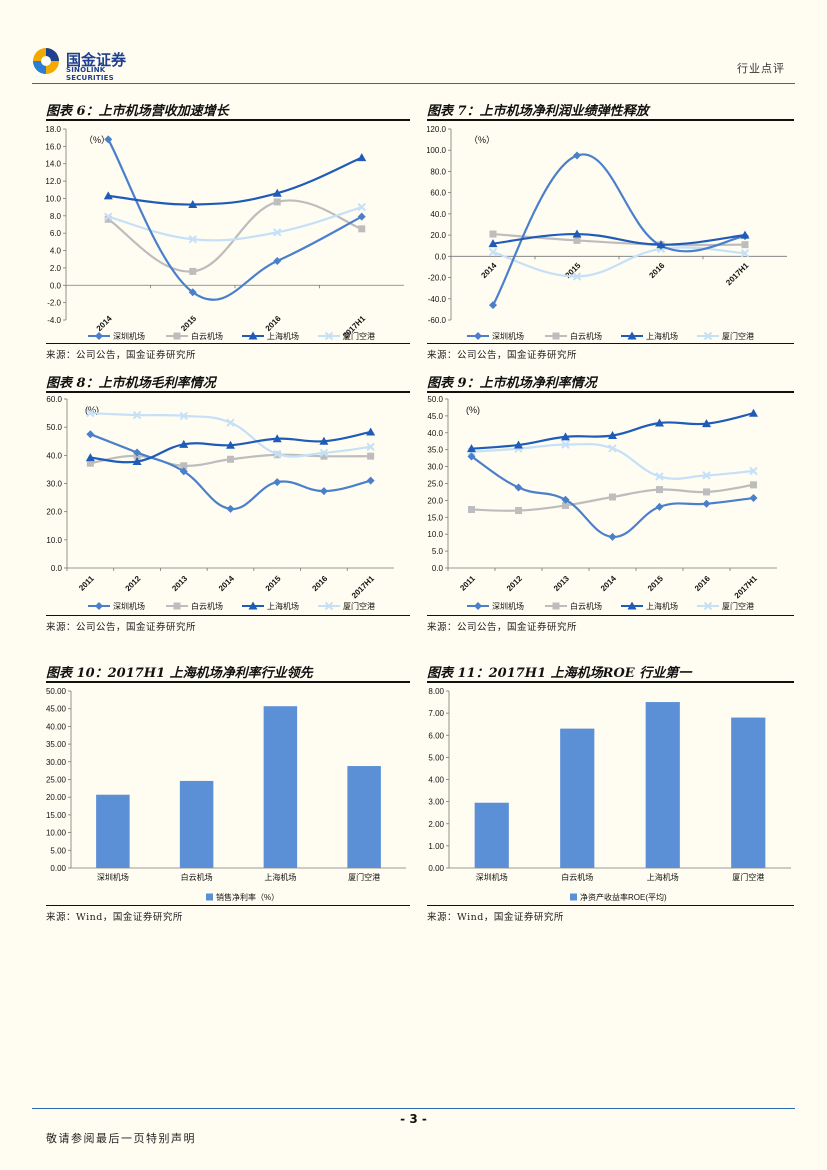  I want to click on footer-disclaimer: 敬请参阅最后一页特别声明, so click(121, 1138).